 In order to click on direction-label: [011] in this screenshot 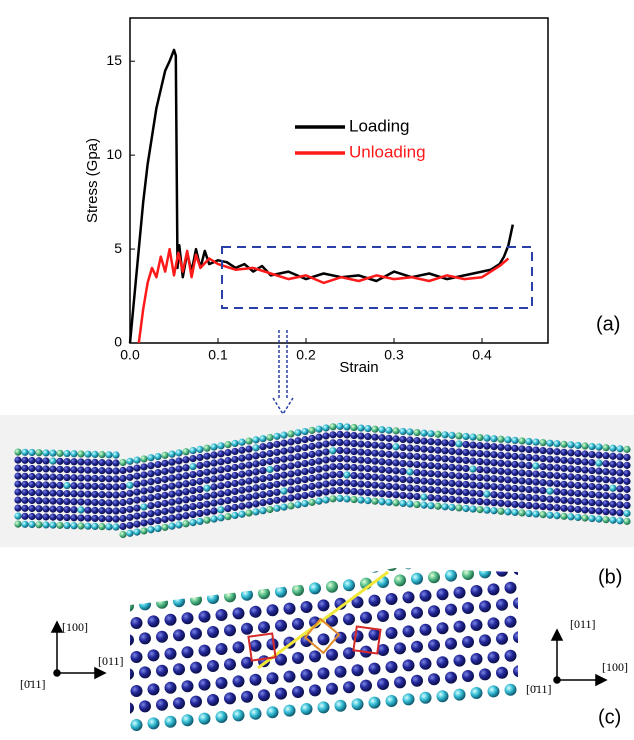, I will do `click(111, 661)`.